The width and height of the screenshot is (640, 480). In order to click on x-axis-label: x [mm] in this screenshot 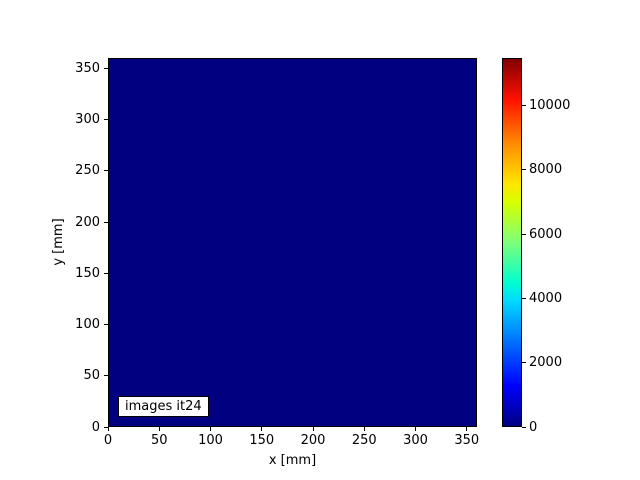, I will do `click(292, 460)`.